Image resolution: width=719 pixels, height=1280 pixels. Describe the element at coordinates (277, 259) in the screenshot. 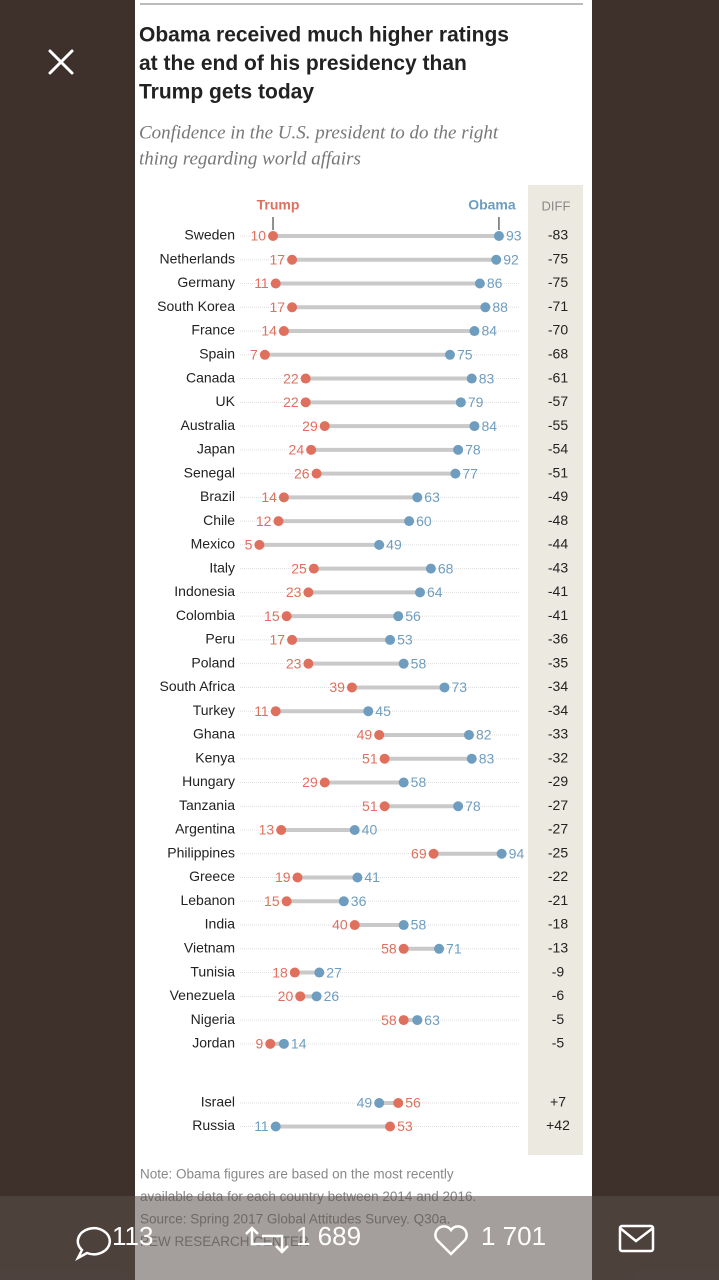

I see `value-label: 17` at that location.